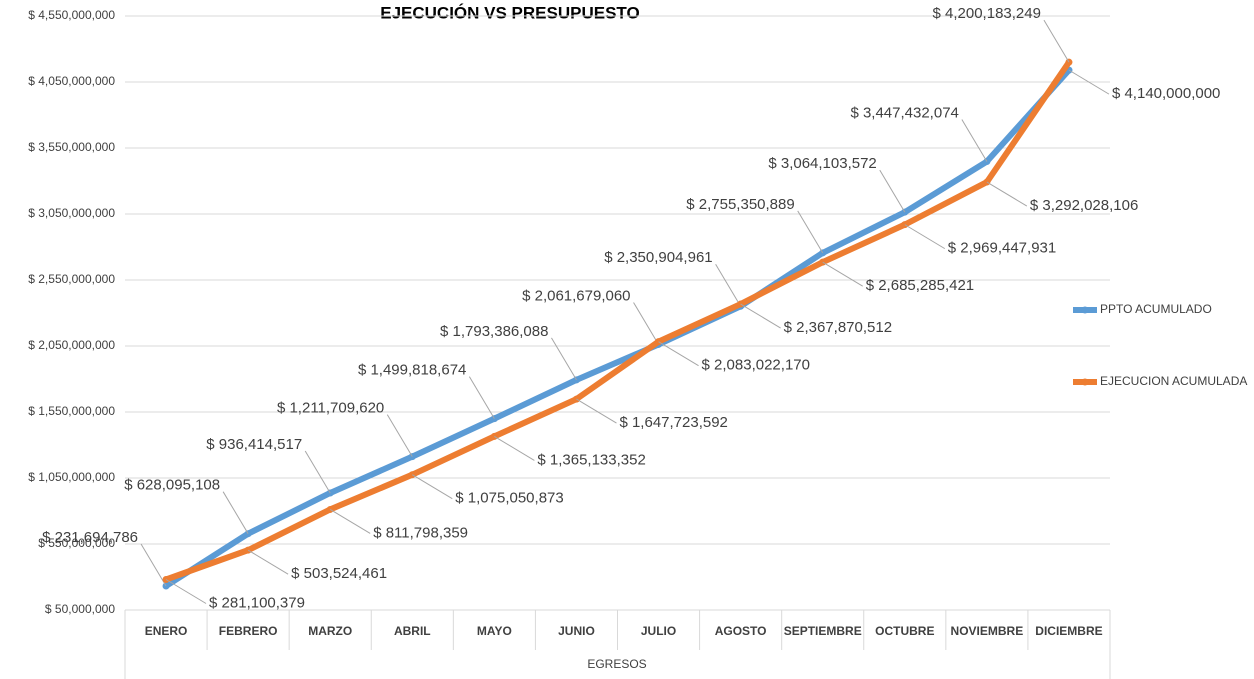 The image size is (1254, 679). Describe the element at coordinates (80, 609) in the screenshot. I see `y-tick-label: $ 50,000,000` at that location.